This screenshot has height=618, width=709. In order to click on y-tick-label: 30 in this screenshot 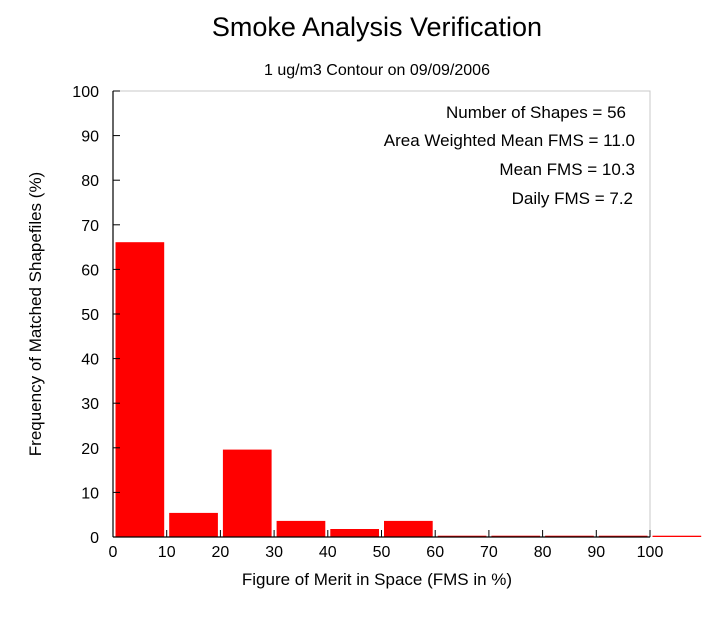, I will do `click(90, 404)`.